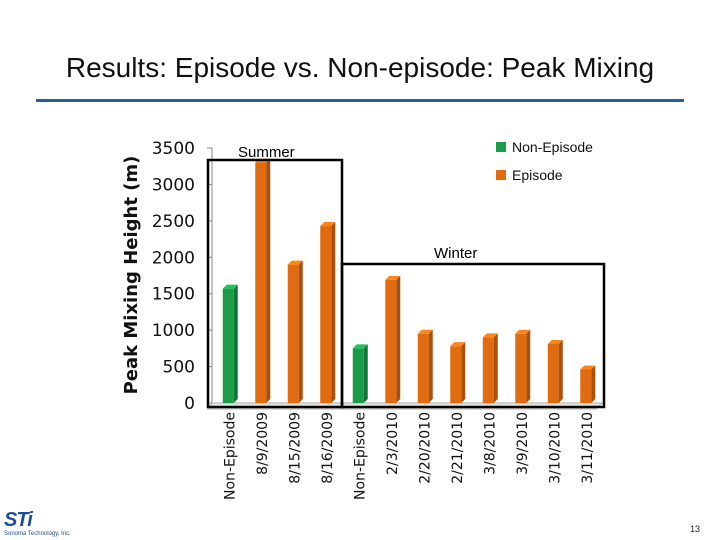 The image size is (720, 540). What do you see at coordinates (173, 295) in the screenshot?
I see `y-tick-label: 1500` at bounding box center [173, 295].